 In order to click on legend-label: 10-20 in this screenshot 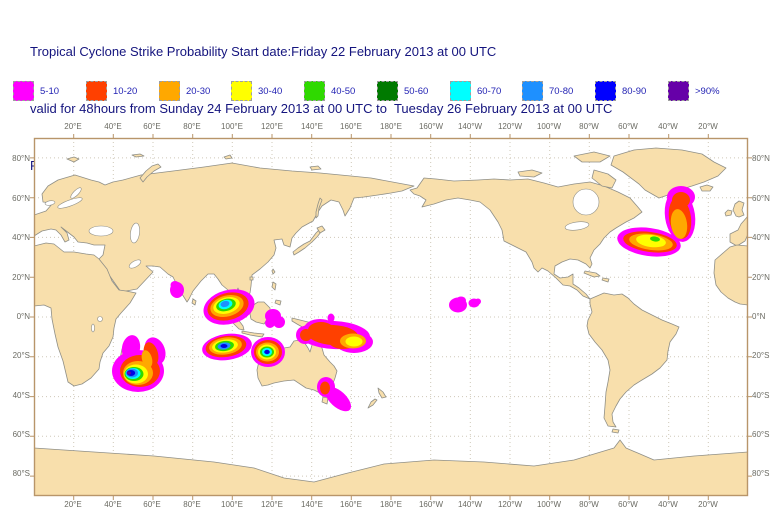, I will do `click(125, 91)`.